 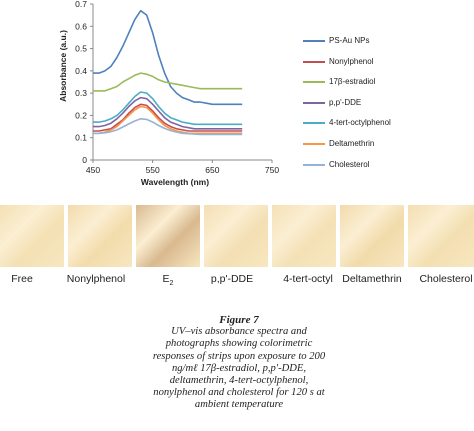 I want to click on legend-item: Cholesterol, so click(x=388, y=170).